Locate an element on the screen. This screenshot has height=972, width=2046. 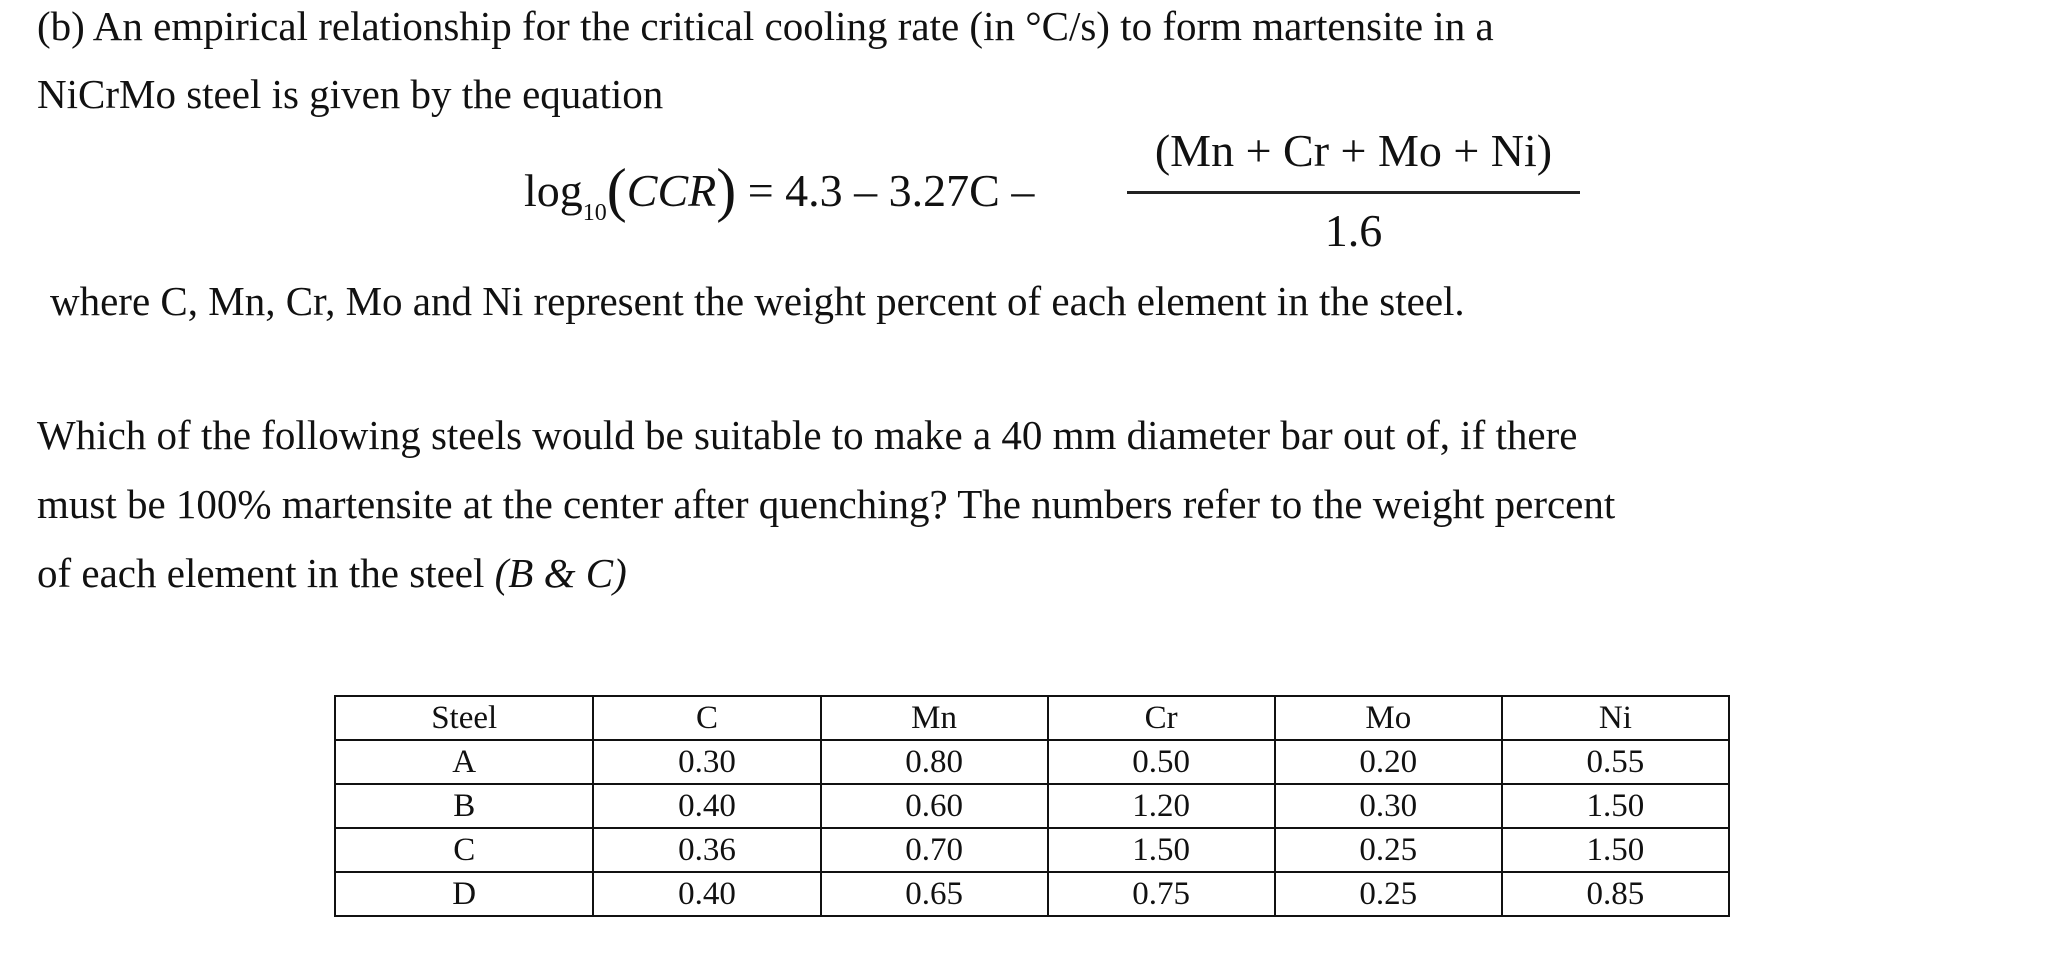
base: 10 is located at coordinates (594, 213).